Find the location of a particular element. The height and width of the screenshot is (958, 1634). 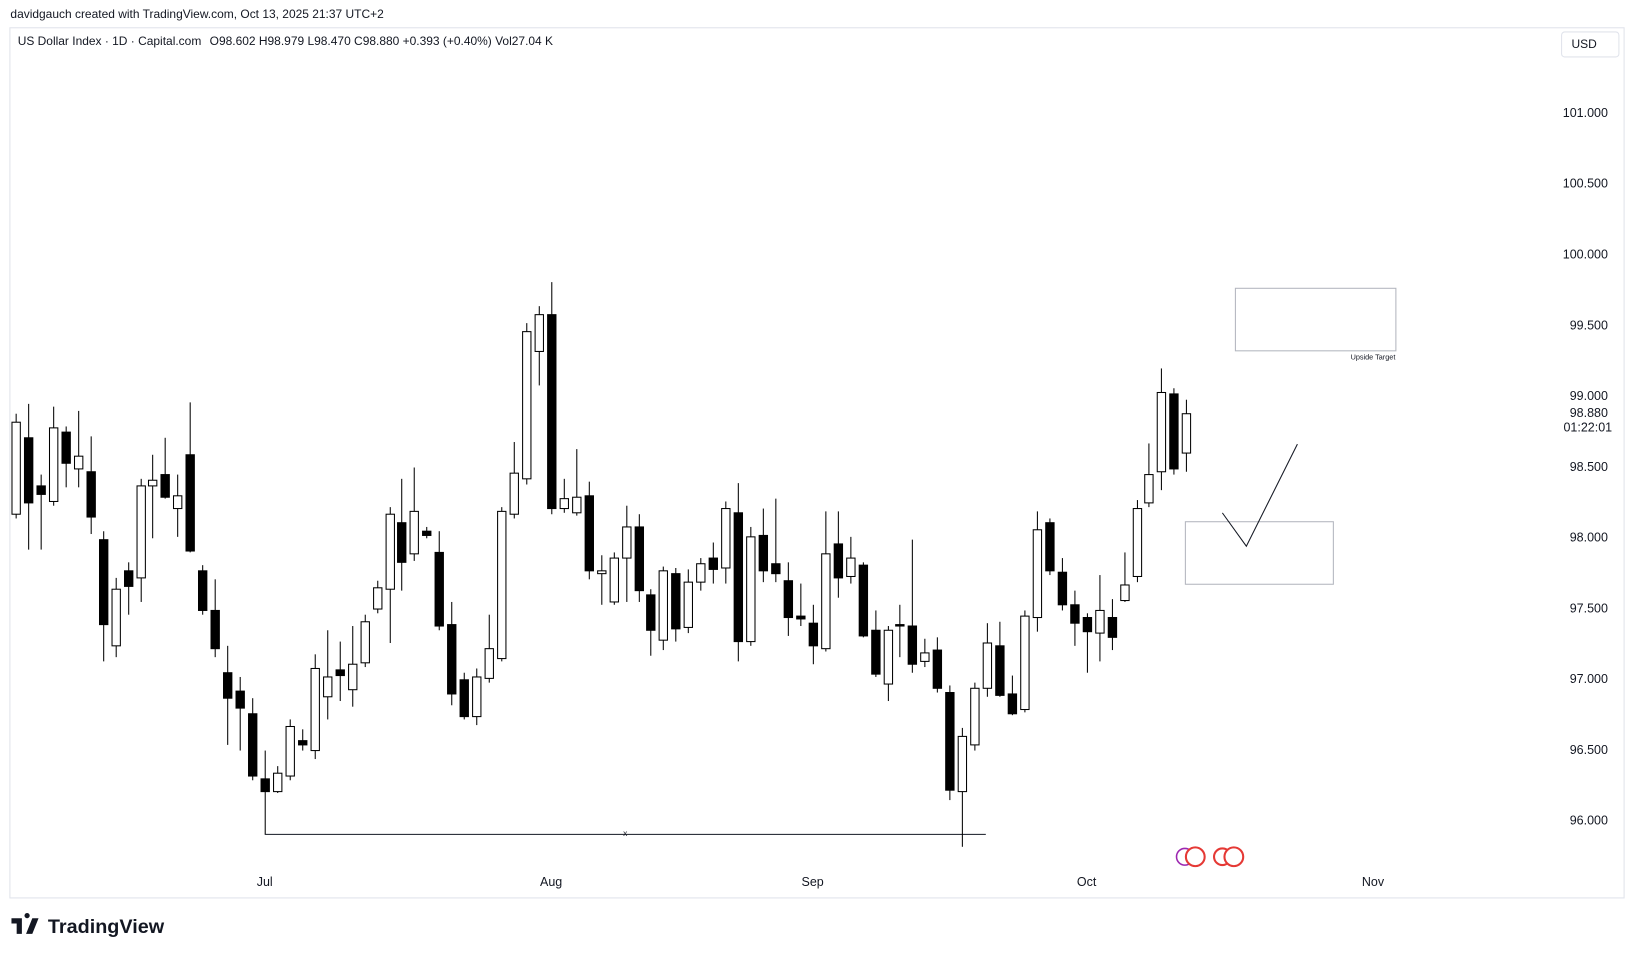

y-tick-label: 99.000 is located at coordinates (1589, 396).